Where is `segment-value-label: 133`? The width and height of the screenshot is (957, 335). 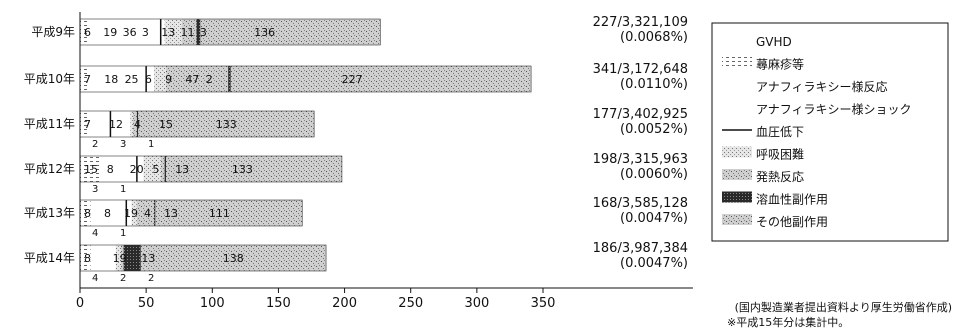
segment-value-label: 133 is located at coordinates (242, 169).